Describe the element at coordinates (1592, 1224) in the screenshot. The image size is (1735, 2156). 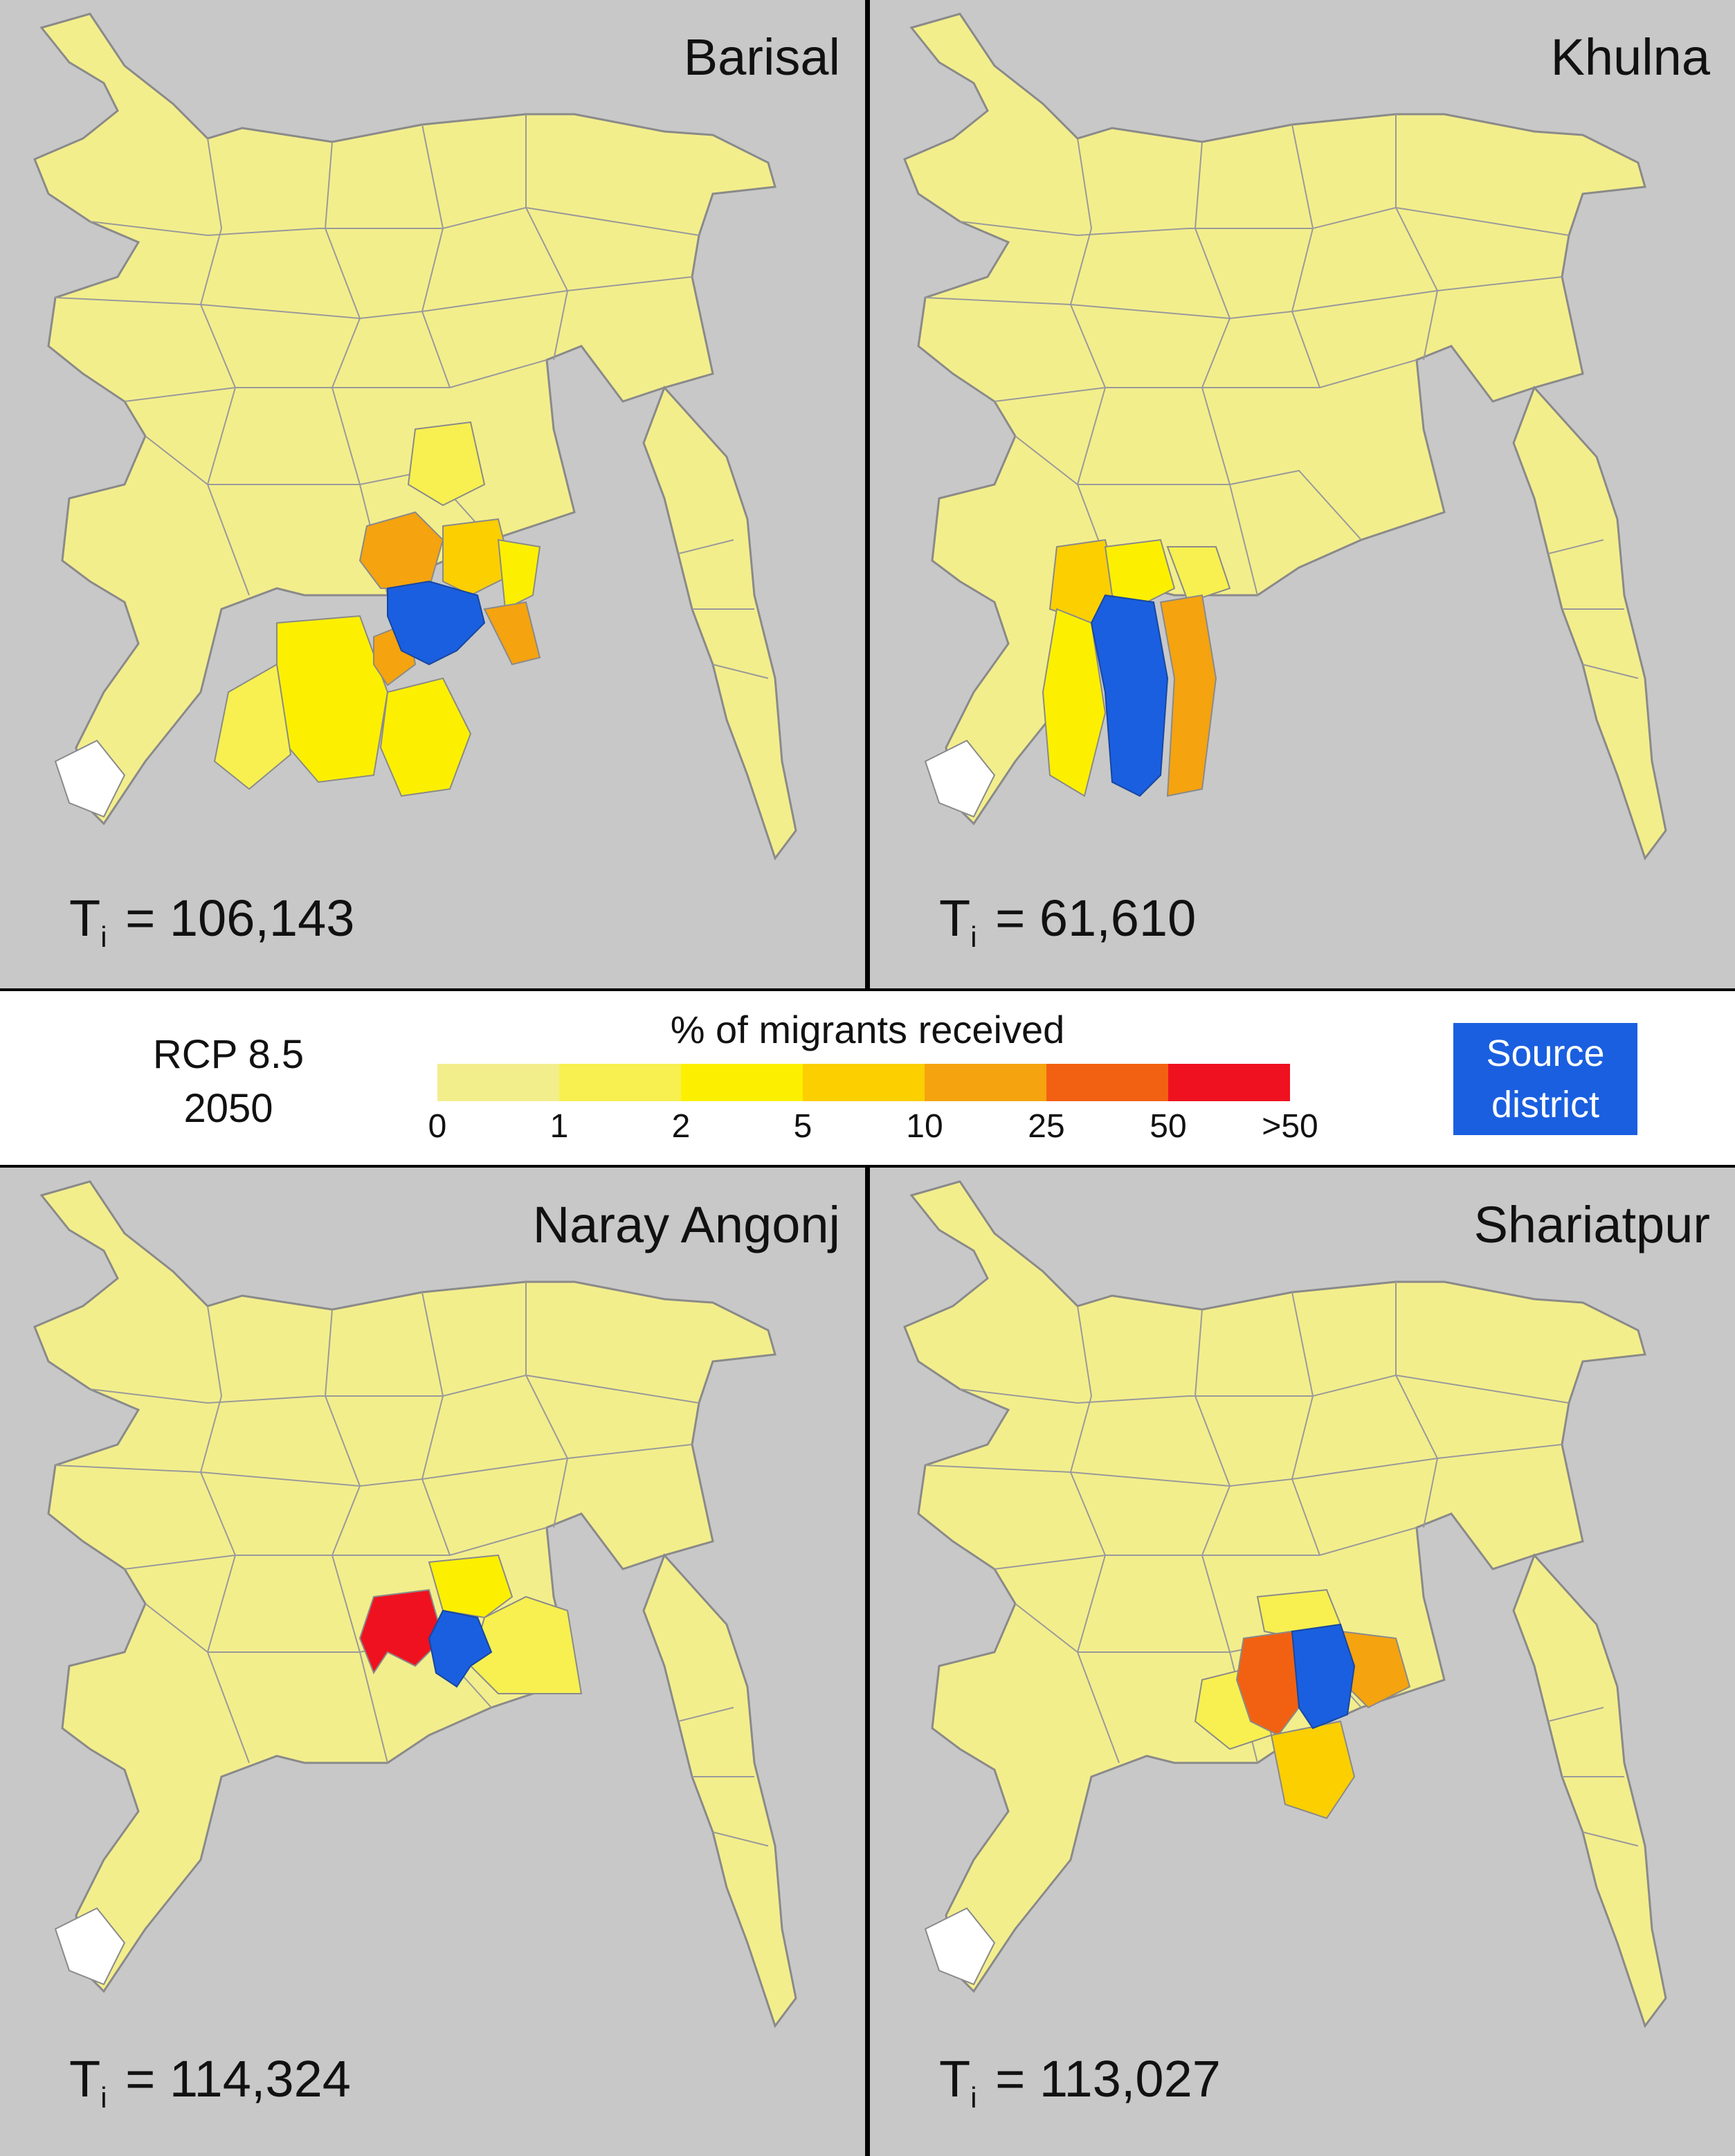
I see `panel-title: Shariatpur` at that location.